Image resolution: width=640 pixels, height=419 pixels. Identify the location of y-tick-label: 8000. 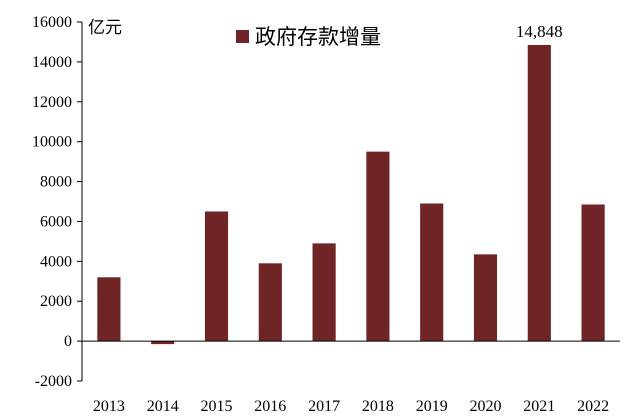
(56, 182).